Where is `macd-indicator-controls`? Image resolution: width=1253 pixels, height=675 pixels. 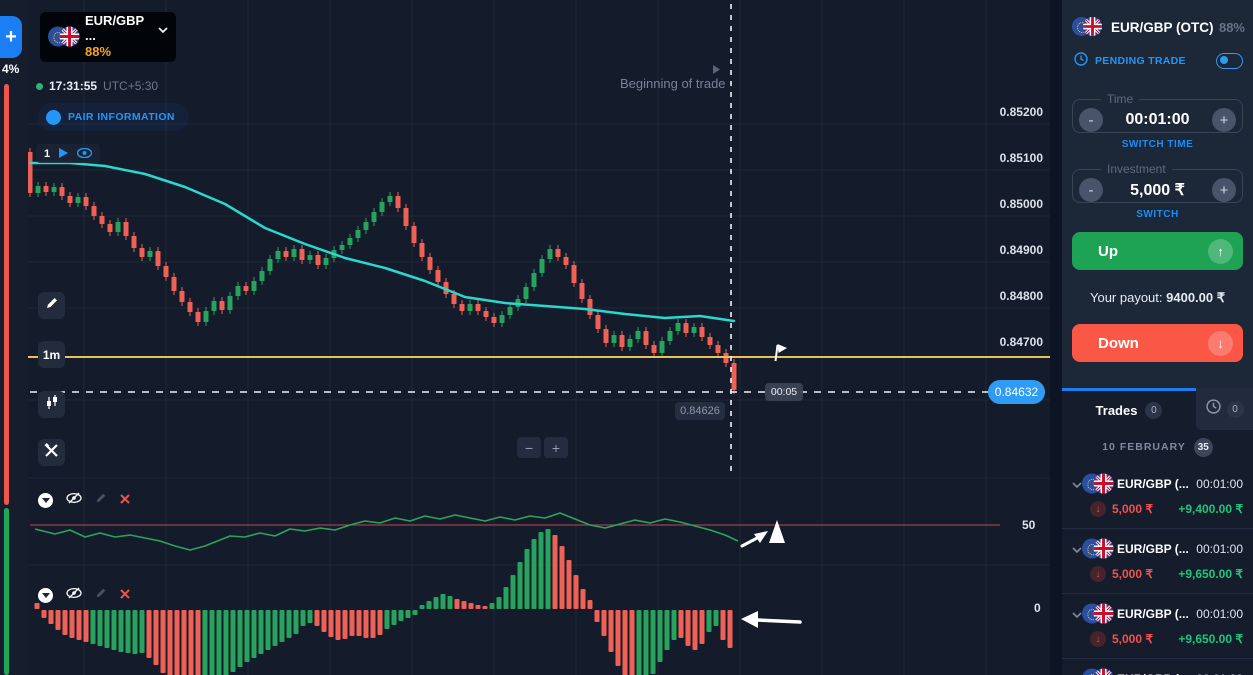
macd-indicator-controls is located at coordinates (84, 595).